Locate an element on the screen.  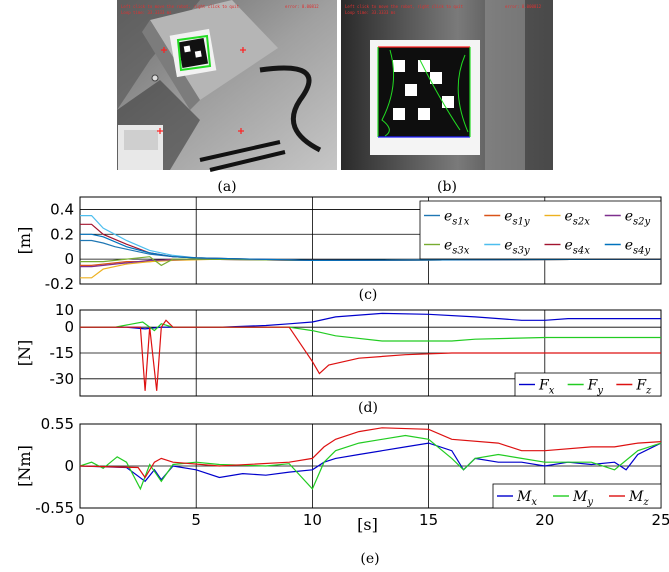
caption-d: (d) is located at coordinates (368, 408).